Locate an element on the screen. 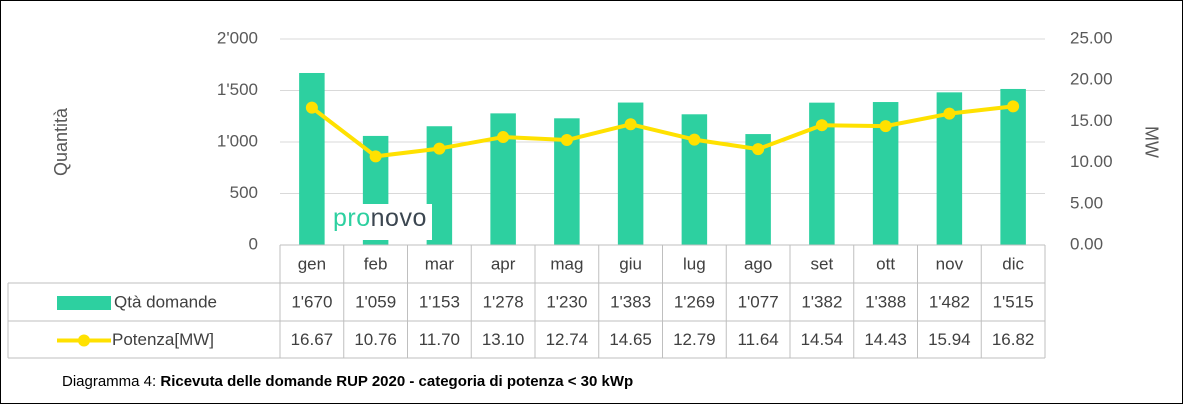 Image resolution: width=1183 pixels, height=404 pixels. table-value: 1'388 is located at coordinates (885, 301).